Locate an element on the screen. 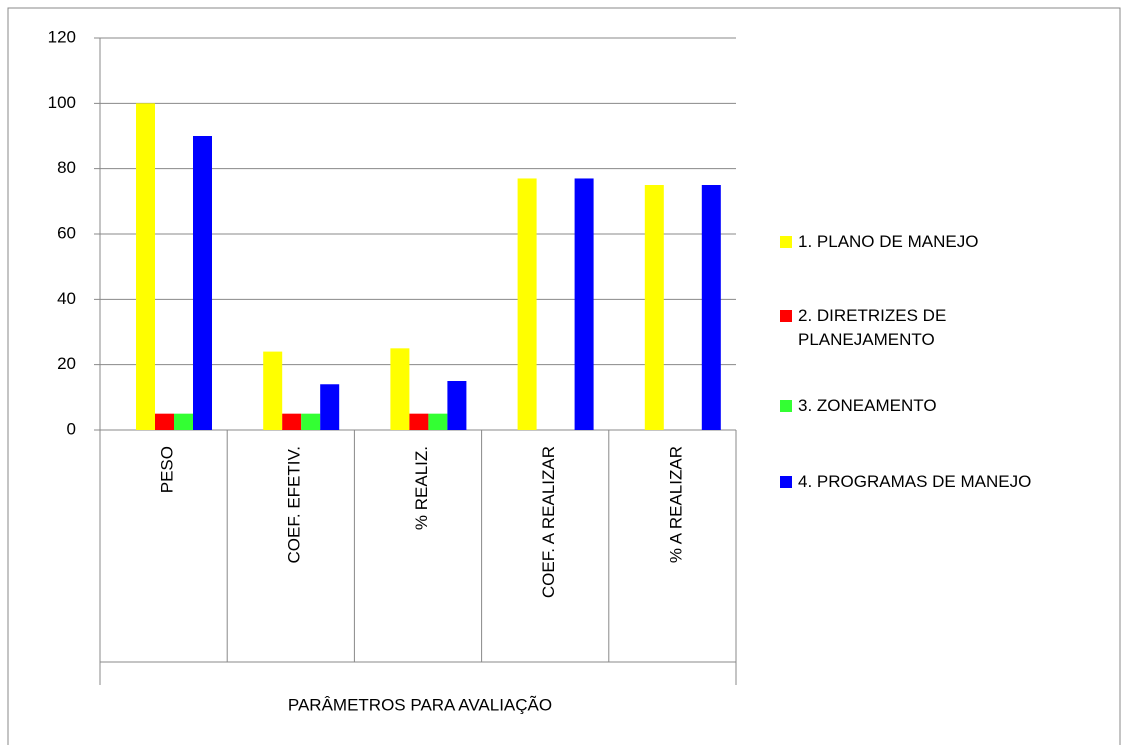  y-tick-label: 100 is located at coordinates (62, 102).